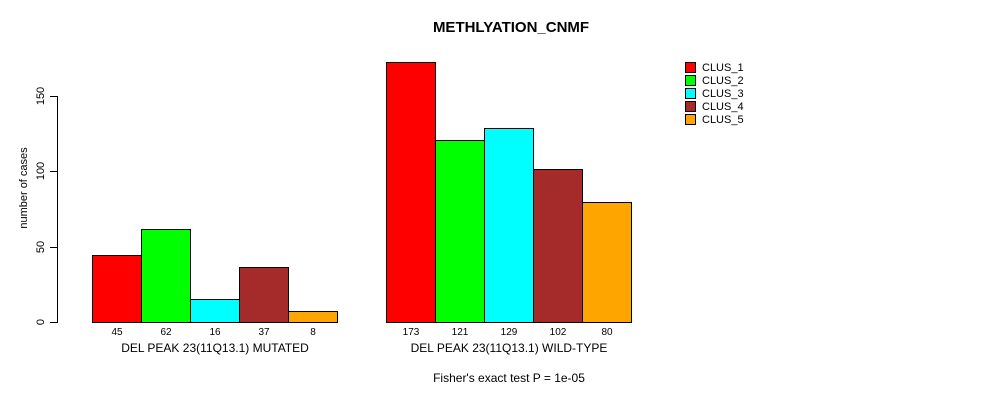  I want to click on legend-item-clus_5: CLUS_5, so click(714, 119).